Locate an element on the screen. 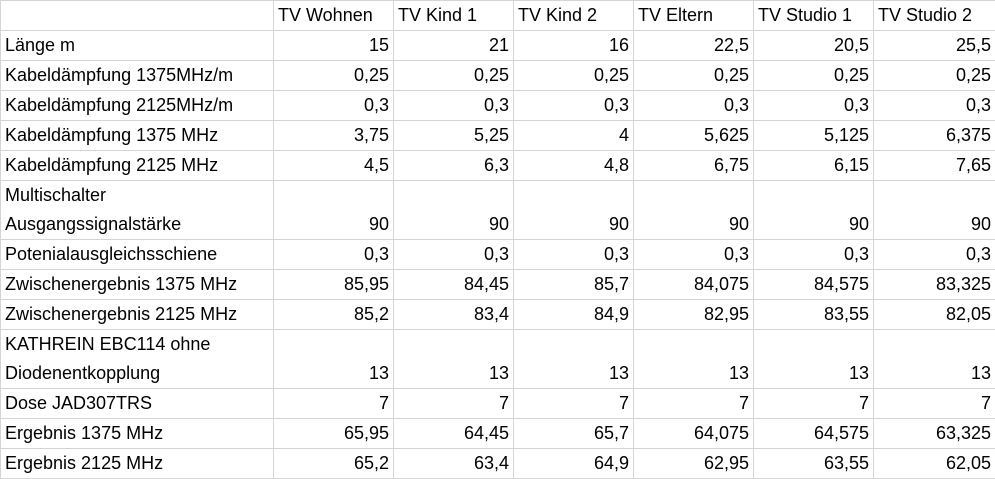 This screenshot has height=479, width=995. cell-value: 21 is located at coordinates (454, 46).